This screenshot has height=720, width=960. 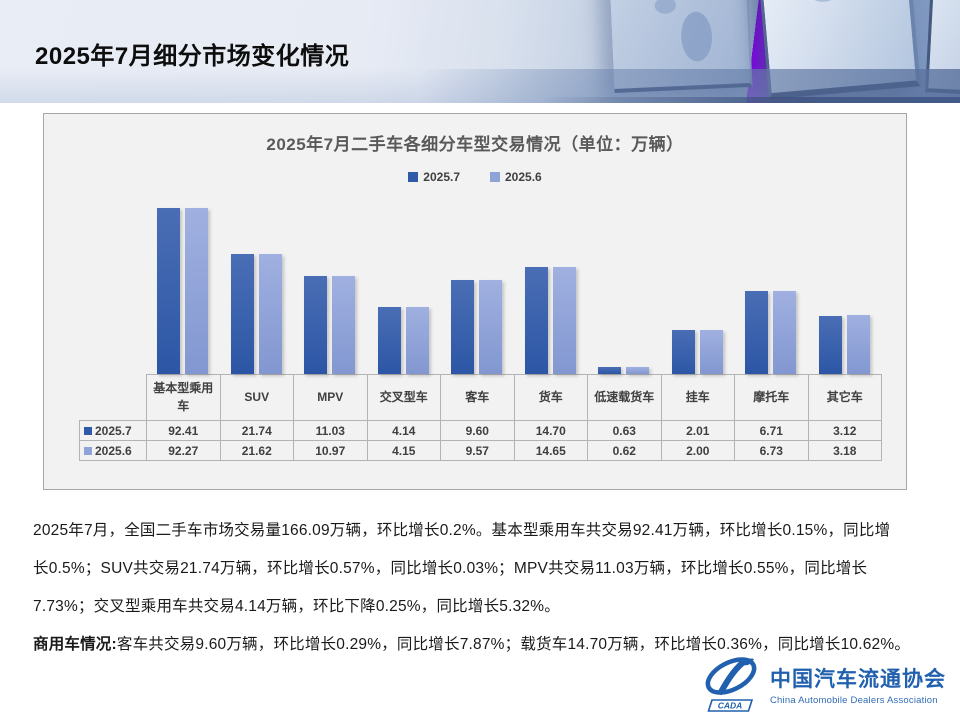 I want to click on plot-column-SUV, so click(x=257, y=284).